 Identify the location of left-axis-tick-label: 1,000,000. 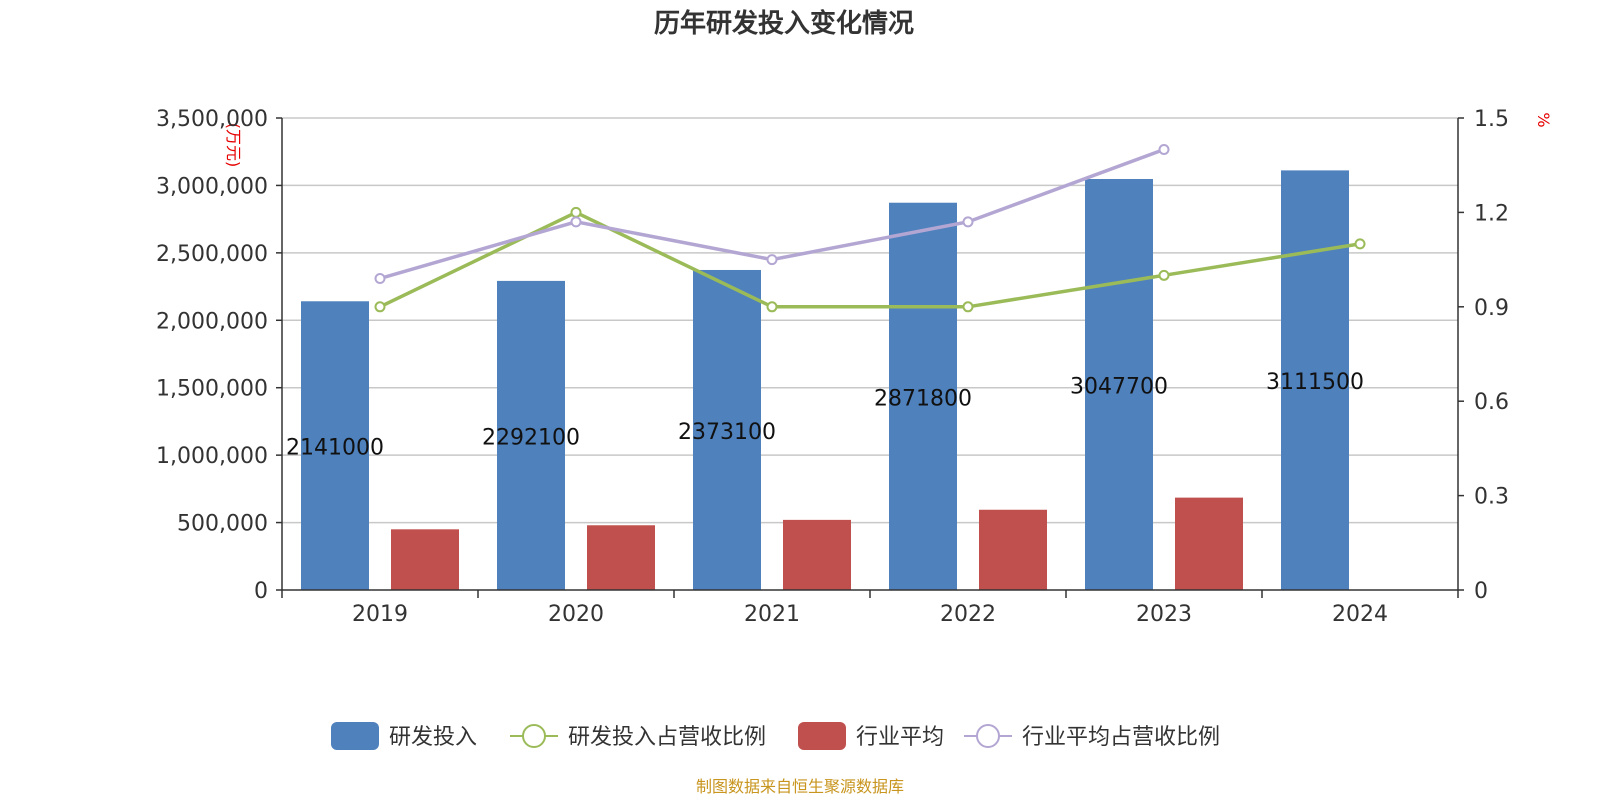
(212, 456).